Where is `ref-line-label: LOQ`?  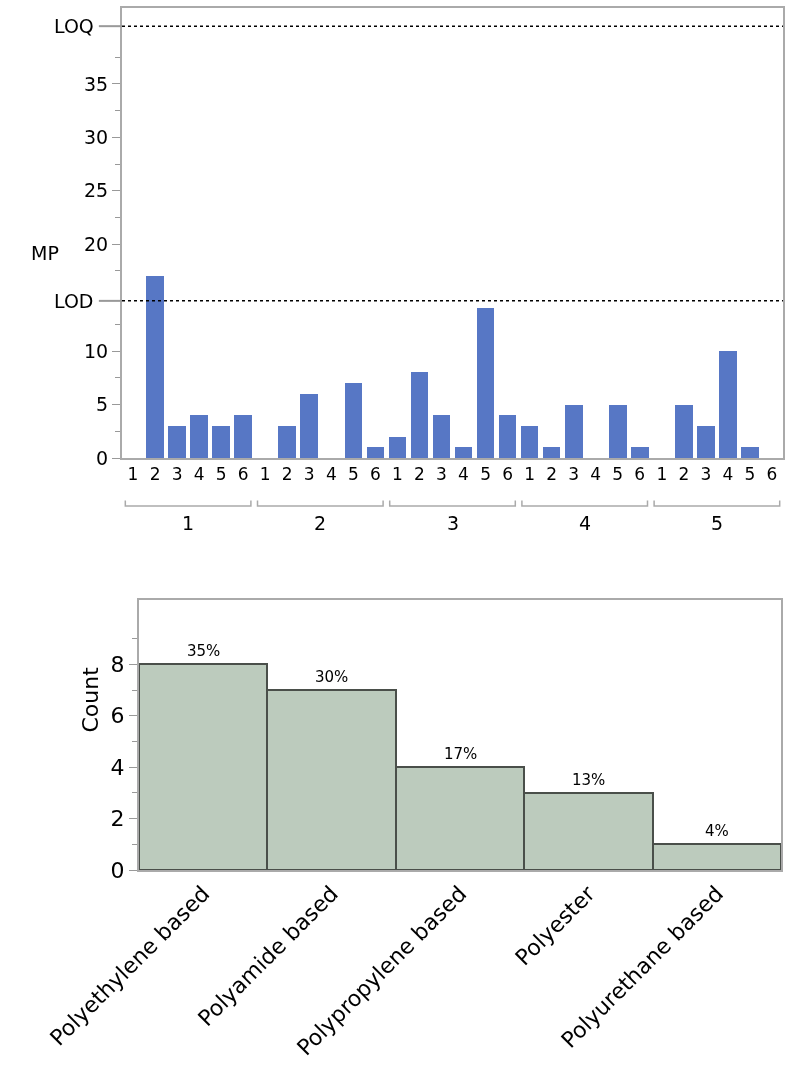
ref-line-label: LOQ is located at coordinates (74, 26).